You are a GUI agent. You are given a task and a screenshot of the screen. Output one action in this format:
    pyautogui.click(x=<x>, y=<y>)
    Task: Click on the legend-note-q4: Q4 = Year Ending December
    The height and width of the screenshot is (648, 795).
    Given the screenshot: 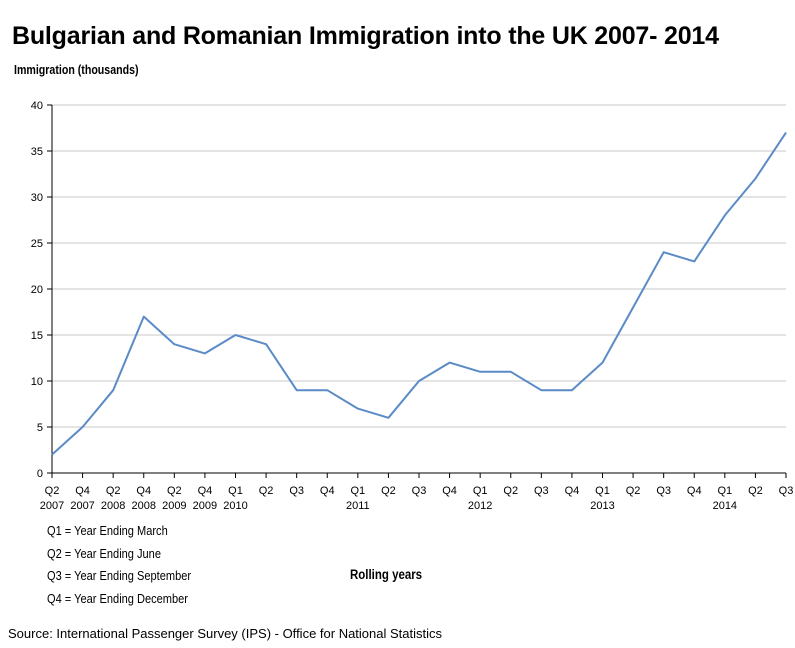 What is the action you would take?
    pyautogui.click(x=117, y=598)
    